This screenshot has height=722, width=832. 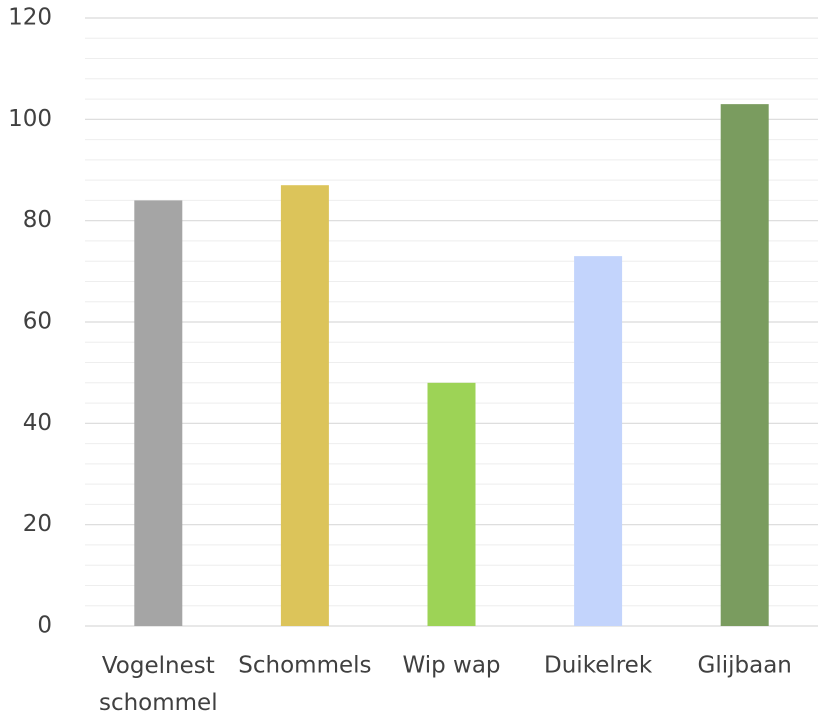 What do you see at coordinates (30, 119) in the screenshot?
I see `y-tick-label: 100` at bounding box center [30, 119].